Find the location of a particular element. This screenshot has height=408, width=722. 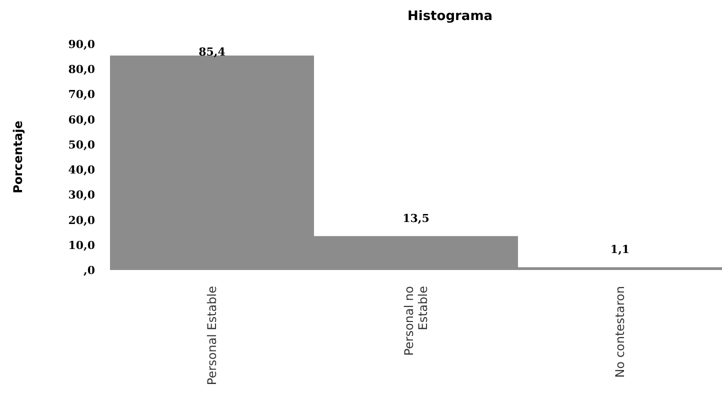

x-tick-label: Personal Estable is located at coordinates (212, 336).